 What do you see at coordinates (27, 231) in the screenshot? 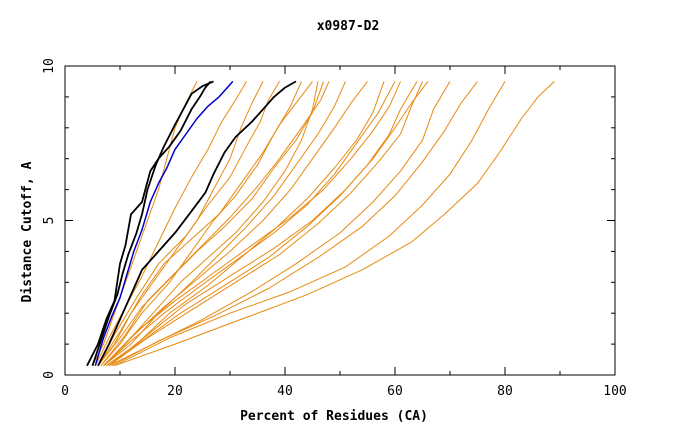
I see `y-axis-label: Distance Cutoff, A` at bounding box center [27, 231].